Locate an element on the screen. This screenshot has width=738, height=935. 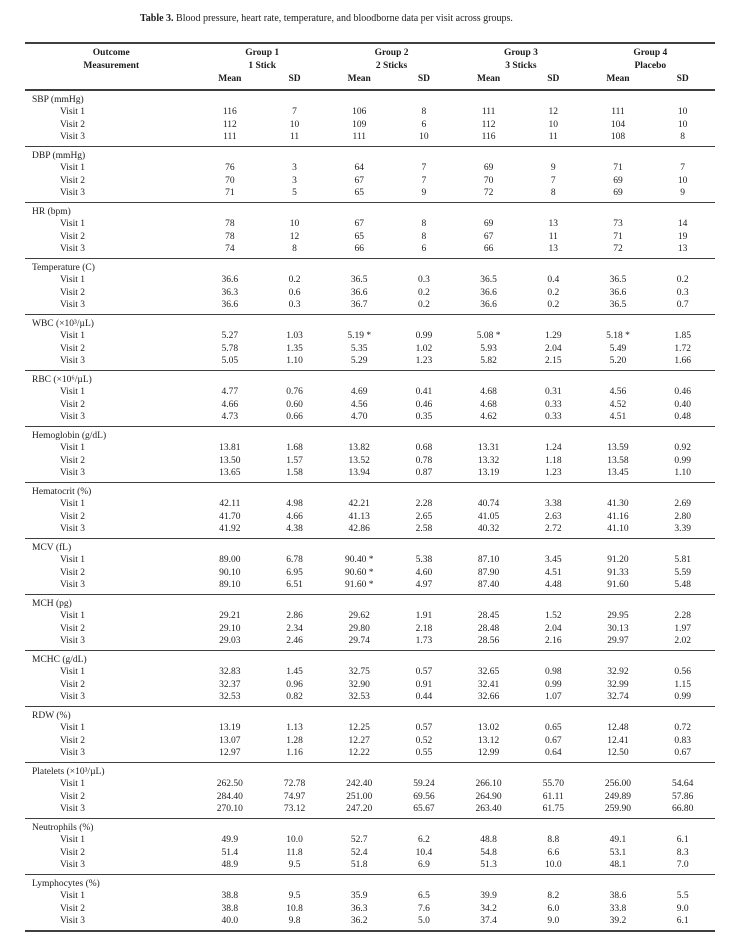
mean-value: 29.95 is located at coordinates (618, 616).